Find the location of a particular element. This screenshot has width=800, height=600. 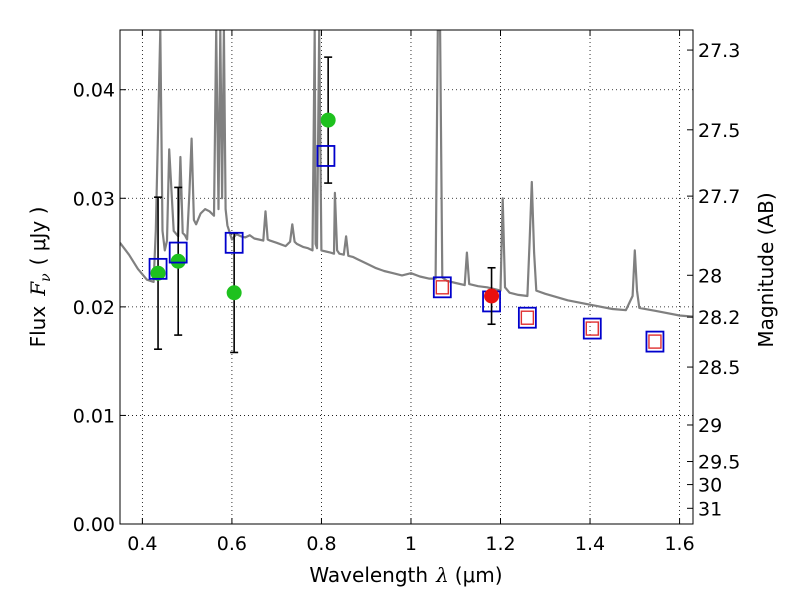

y-axis-label: FluxFν( μJy ) is located at coordinates (40, 277).